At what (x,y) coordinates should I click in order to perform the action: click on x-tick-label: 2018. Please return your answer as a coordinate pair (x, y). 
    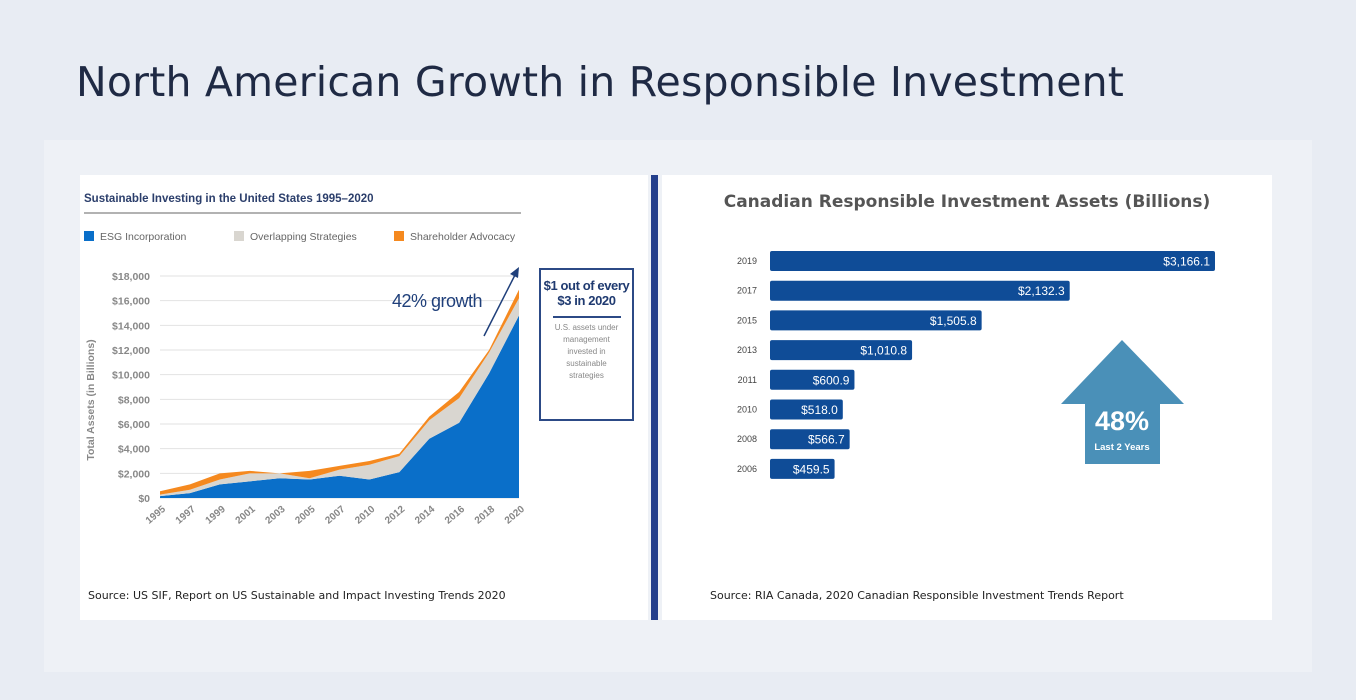
    Looking at the image, I should click on (485, 515).